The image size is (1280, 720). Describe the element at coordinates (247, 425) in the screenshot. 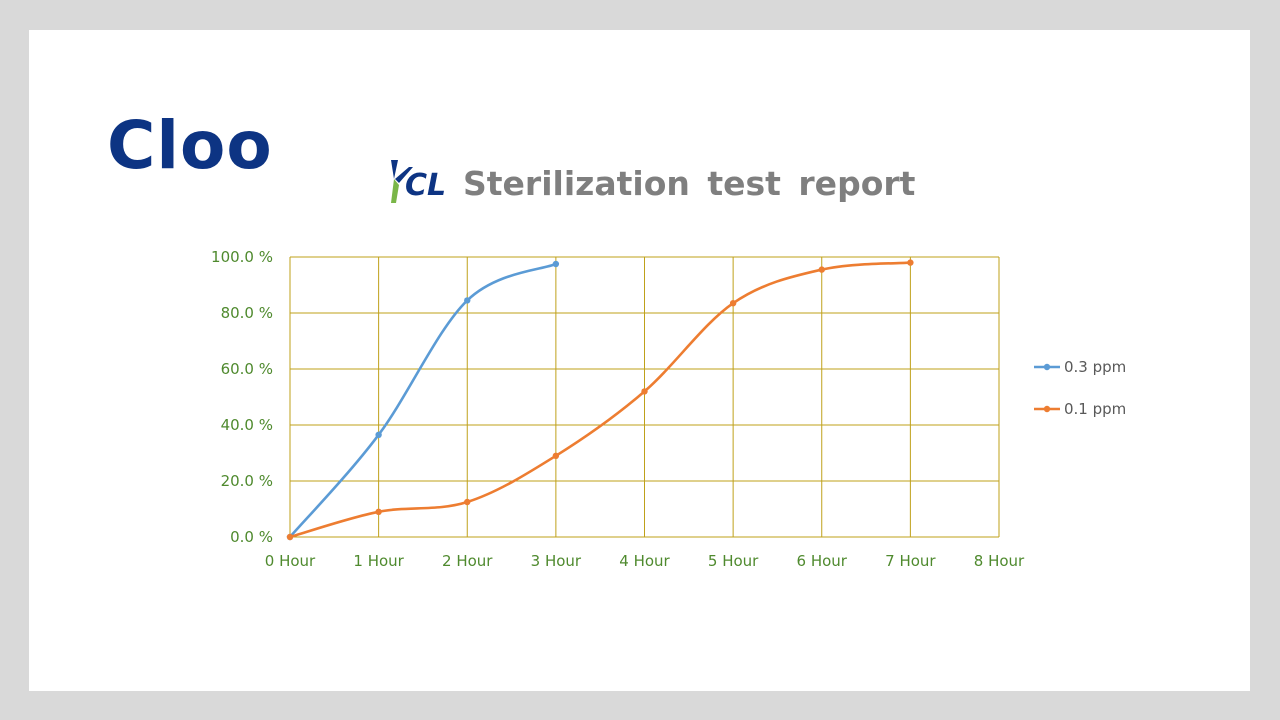

I see `y-tick-label: 40.0 %` at that location.